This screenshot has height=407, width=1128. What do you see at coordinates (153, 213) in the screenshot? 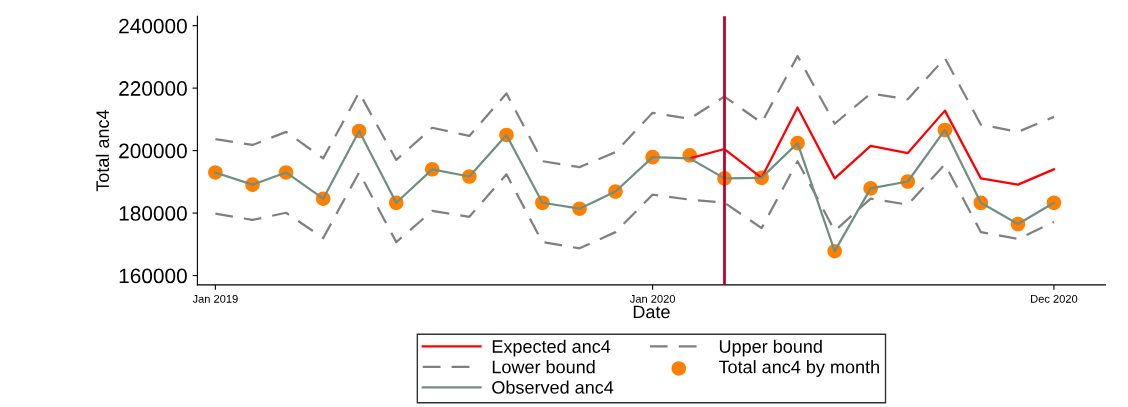
I see `y-tick-label: 180000` at bounding box center [153, 213].